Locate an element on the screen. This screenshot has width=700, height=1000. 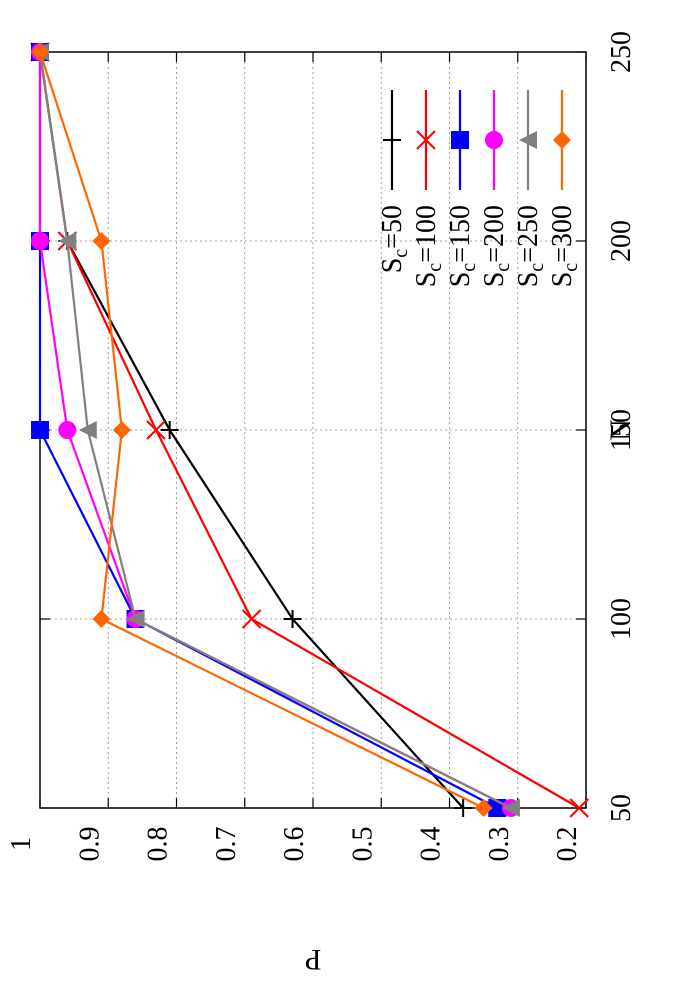
legend-label-value: =300 is located at coordinates (562, 234).